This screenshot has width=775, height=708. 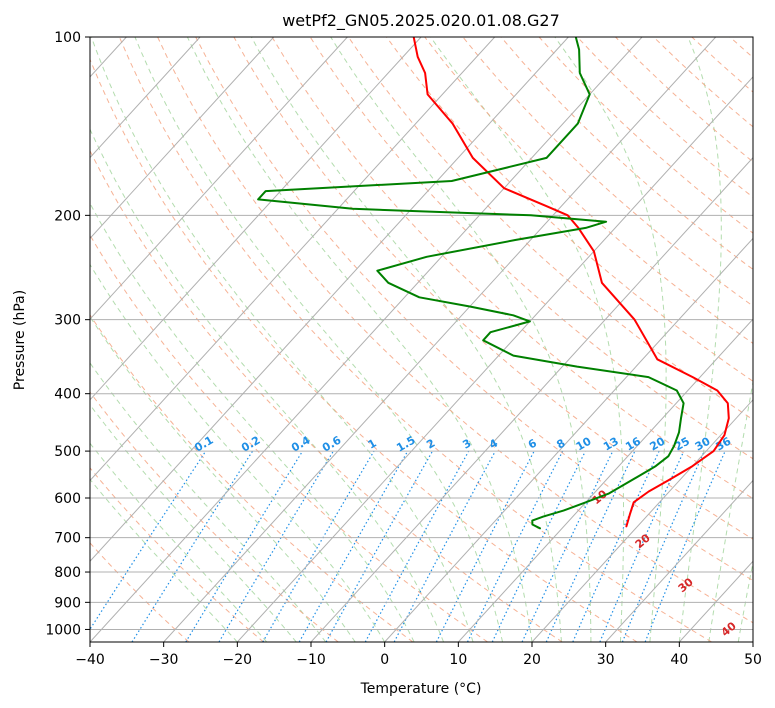 What do you see at coordinates (238, 660) in the screenshot?
I see `x-tick-label: −20` at bounding box center [238, 660].